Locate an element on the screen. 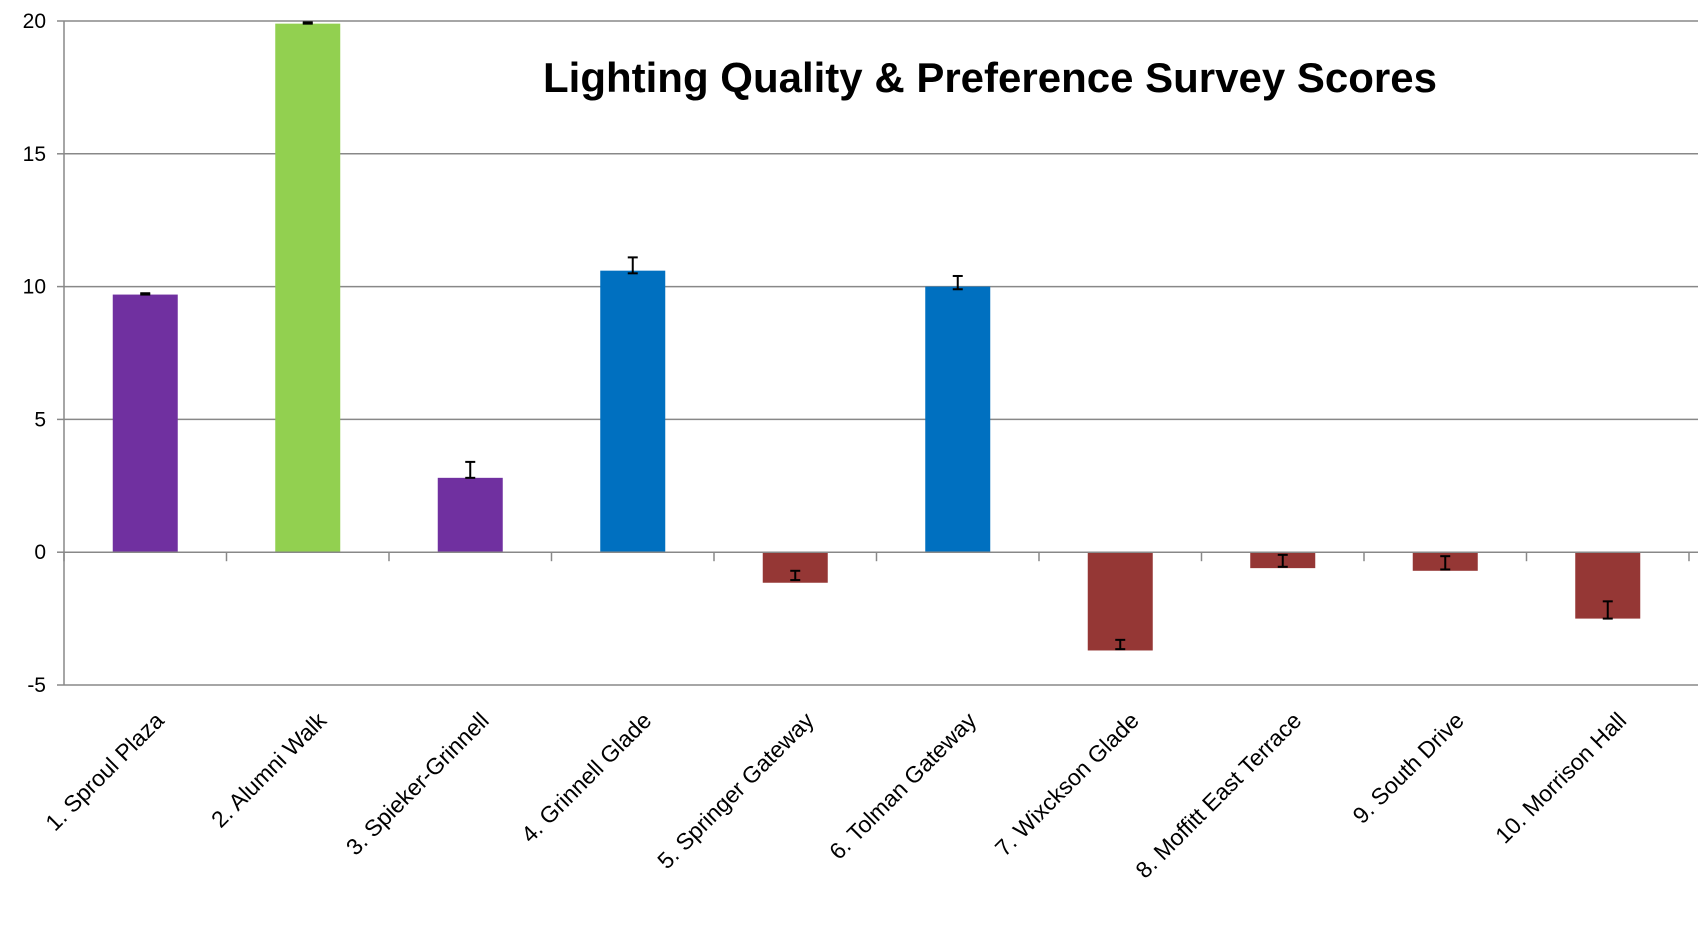  category-label: 9. South Drive is located at coordinates (1407, 767).